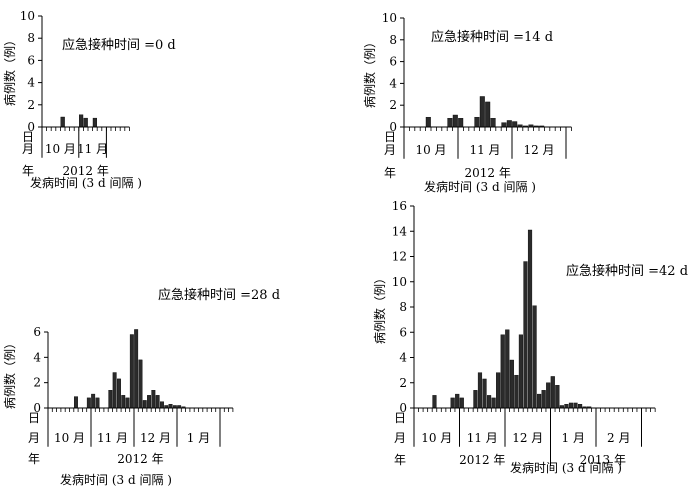 This screenshot has height=491, width=700. What do you see at coordinates (618, 438) in the screenshot?
I see `month-label: 2 月` at bounding box center [618, 438].